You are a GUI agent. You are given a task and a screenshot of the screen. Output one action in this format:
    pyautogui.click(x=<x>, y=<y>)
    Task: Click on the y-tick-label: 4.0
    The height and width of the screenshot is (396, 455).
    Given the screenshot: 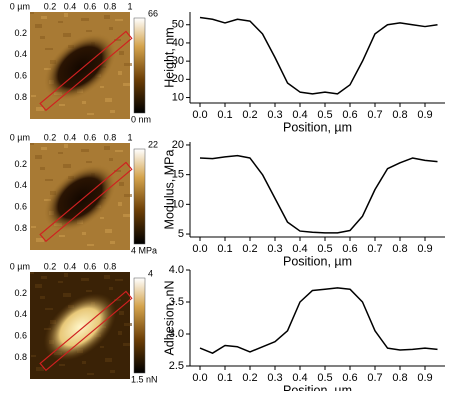 What is the action you would take?
    pyautogui.click(x=176, y=270)
    